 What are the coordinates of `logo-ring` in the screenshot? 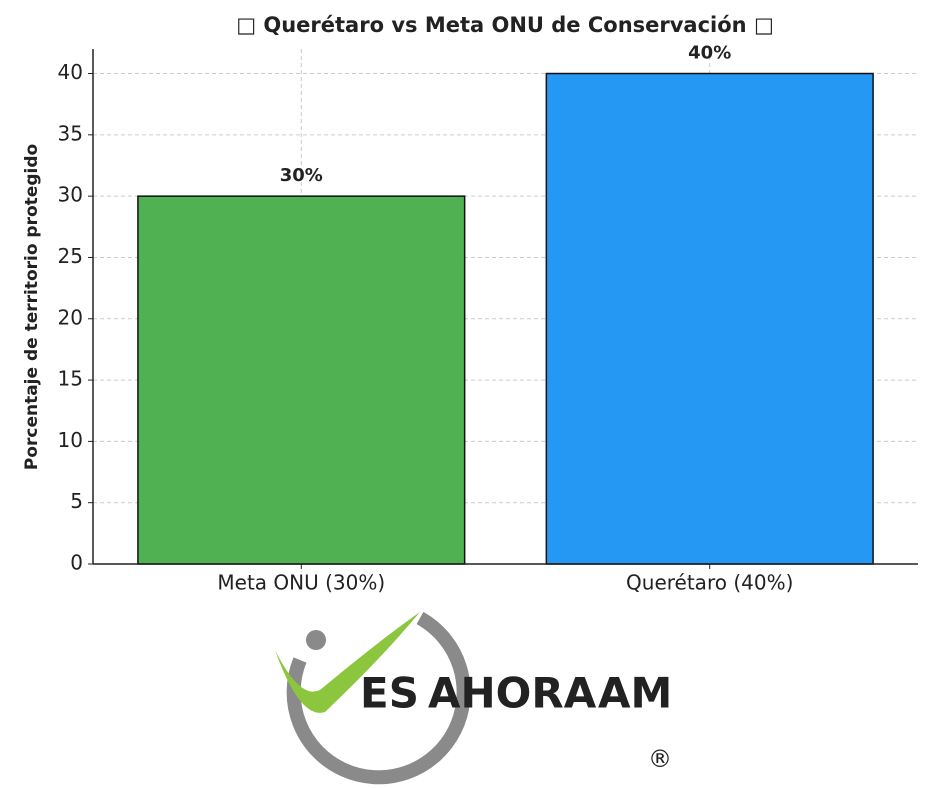 It's located at (378, 698).